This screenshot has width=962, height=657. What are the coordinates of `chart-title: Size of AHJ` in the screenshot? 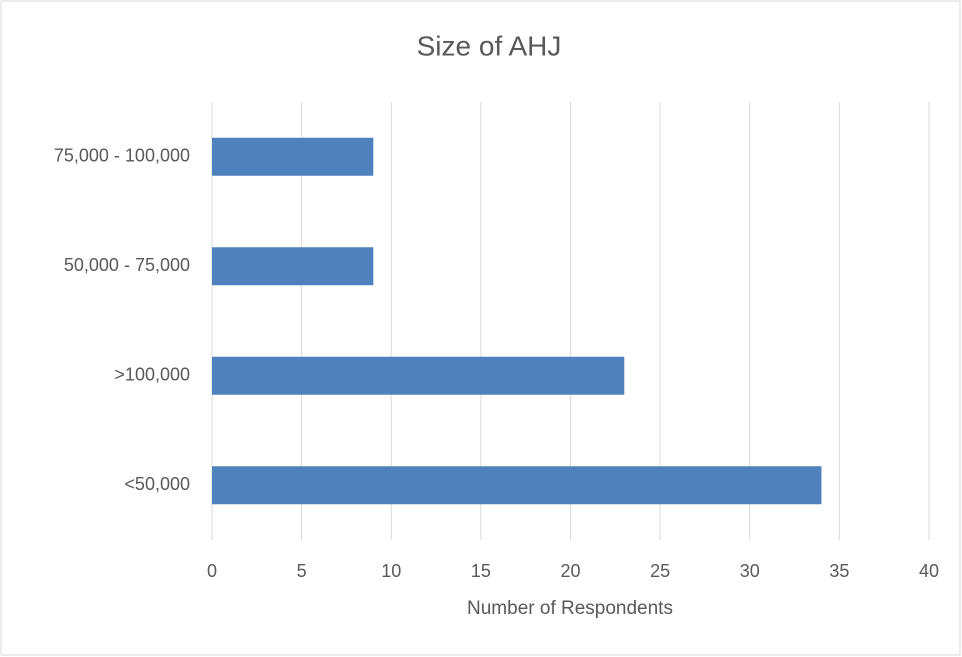 It's located at (489, 45).